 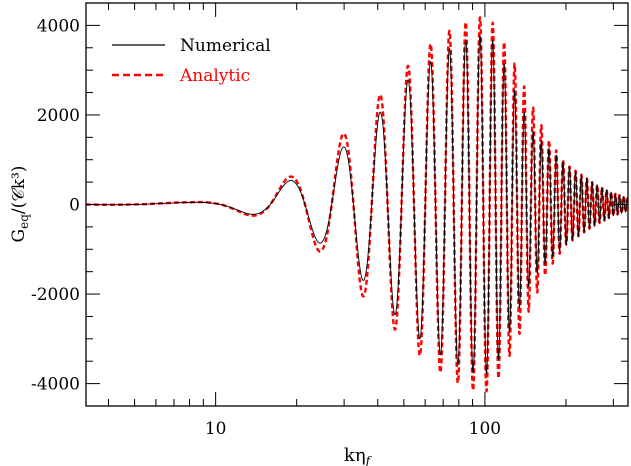 What do you see at coordinates (191, 61) in the screenshot?
I see `legend: Numerical Analytic` at bounding box center [191, 61].